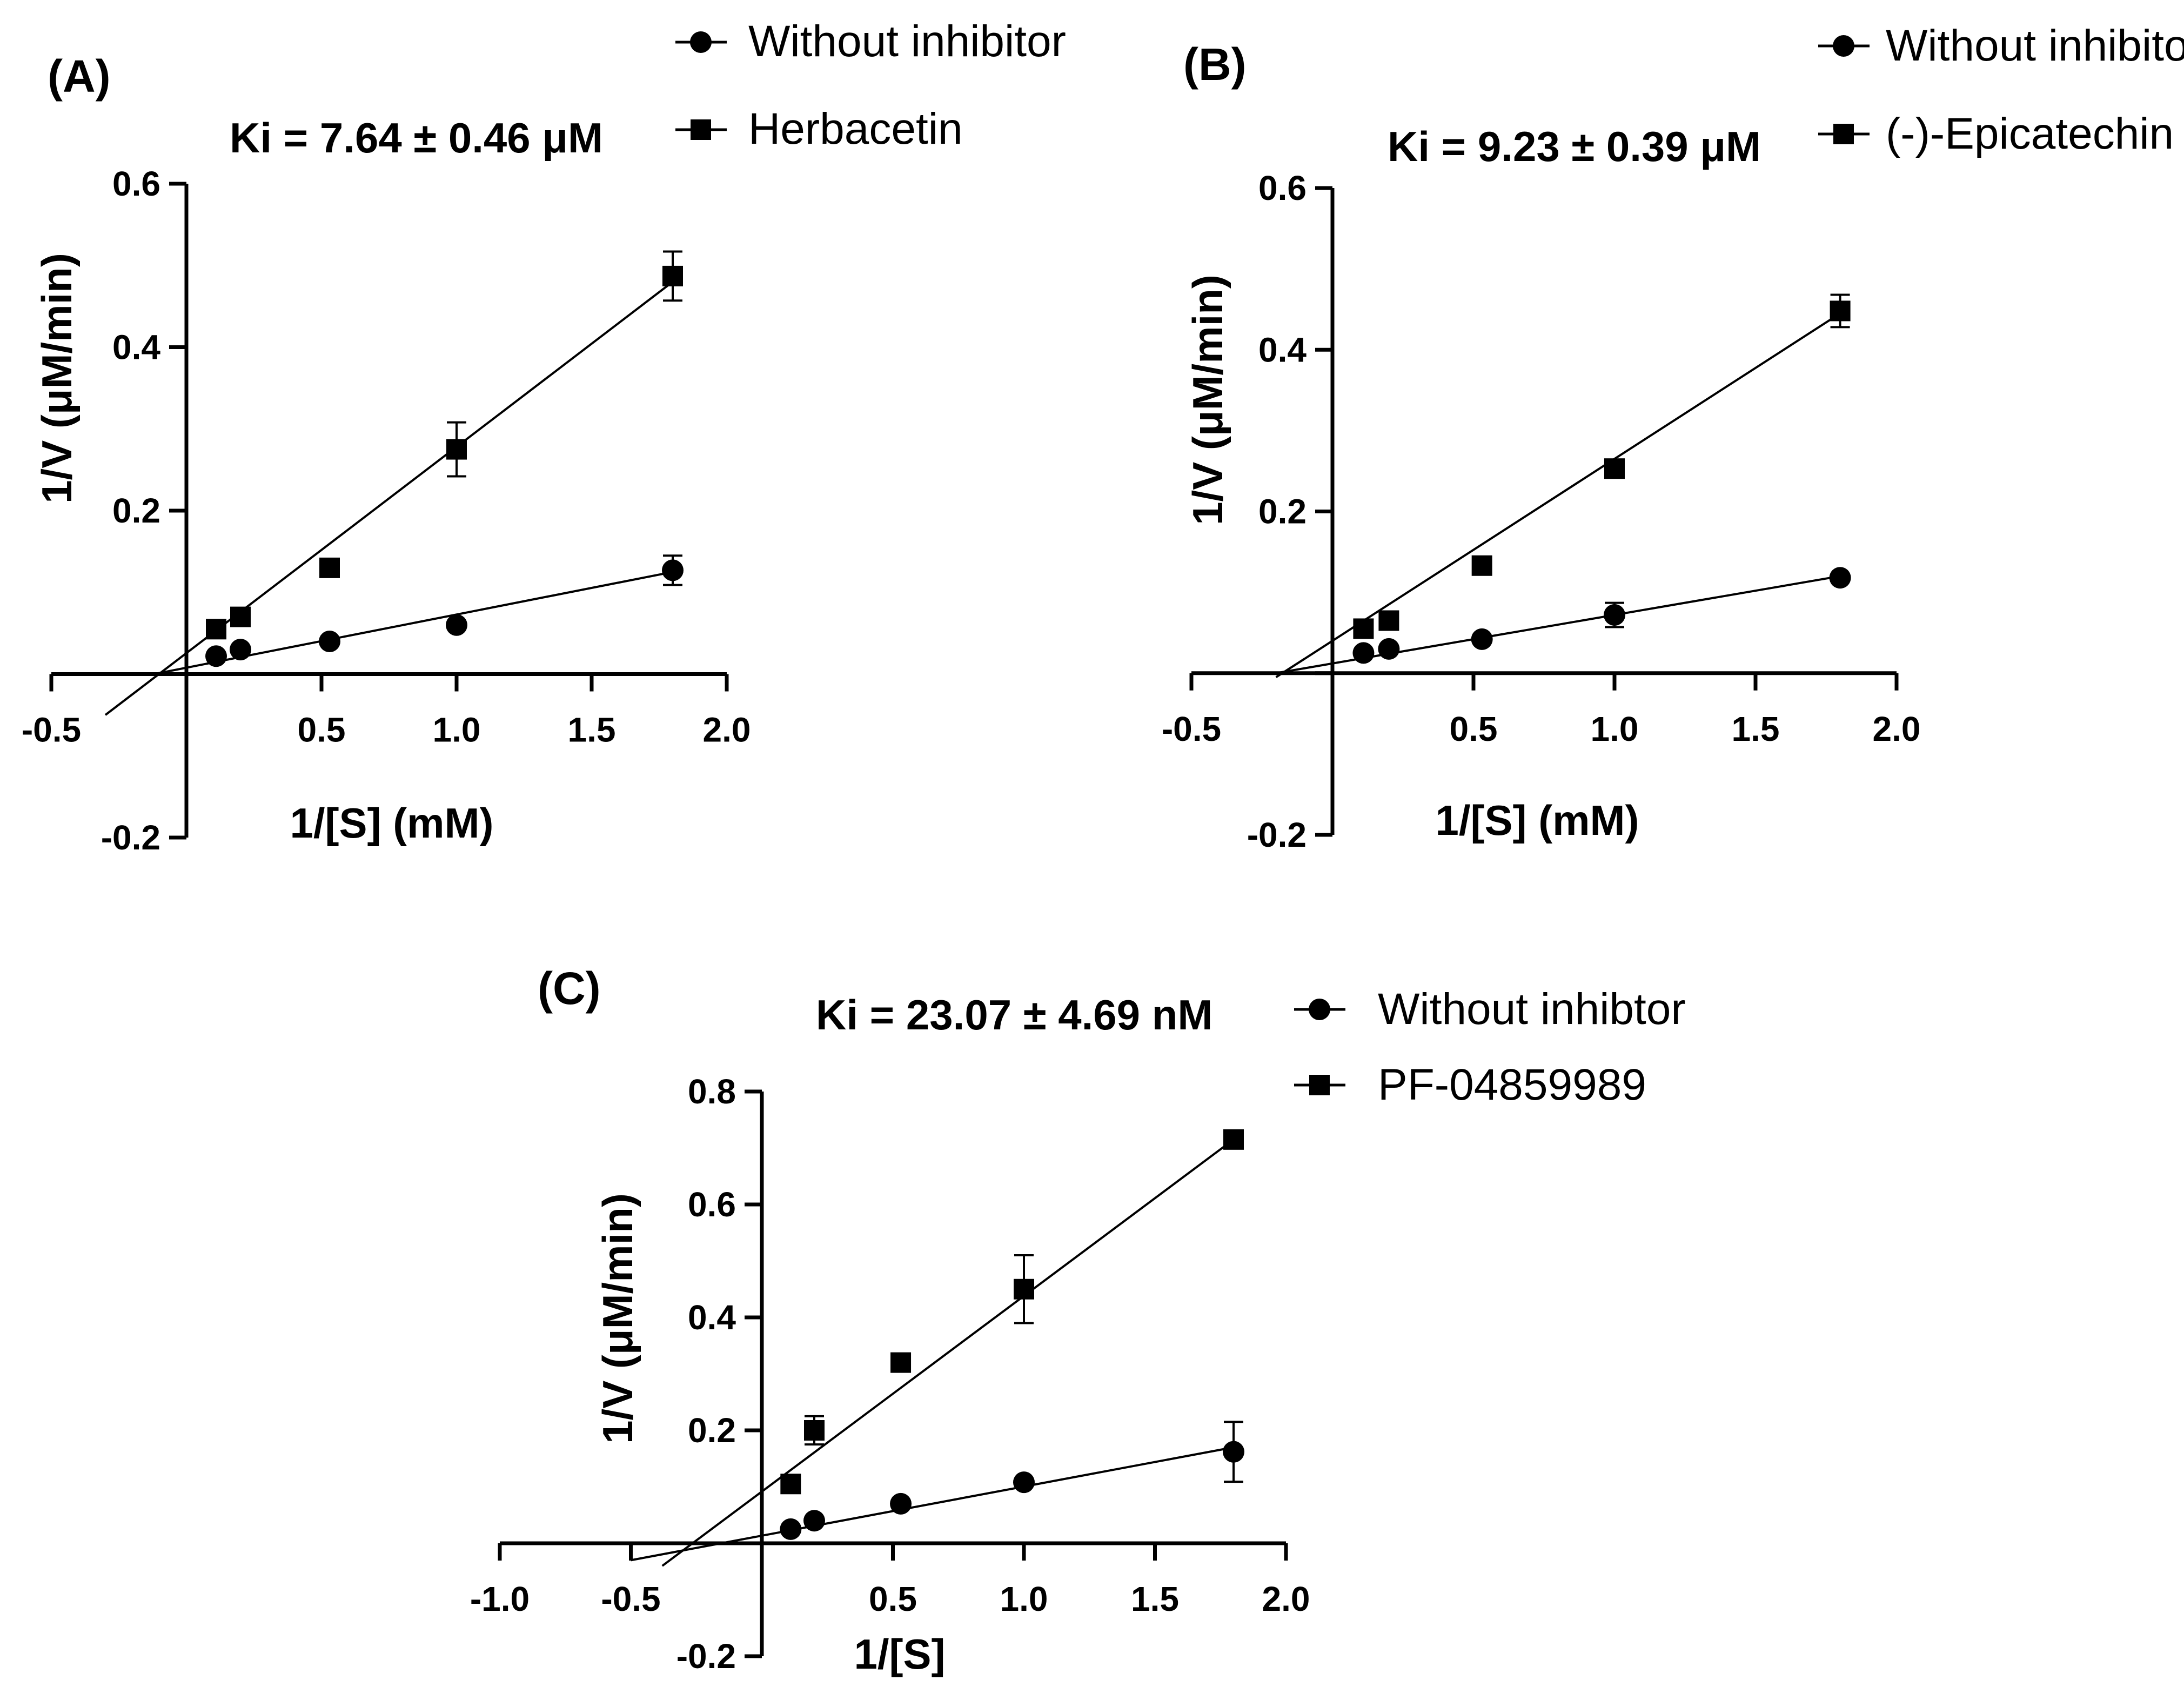 The image size is (2184, 1707). What do you see at coordinates (1537, 820) in the screenshot?
I see `panel-b-x-axis-label: 1/[S] (mM)` at bounding box center [1537, 820].